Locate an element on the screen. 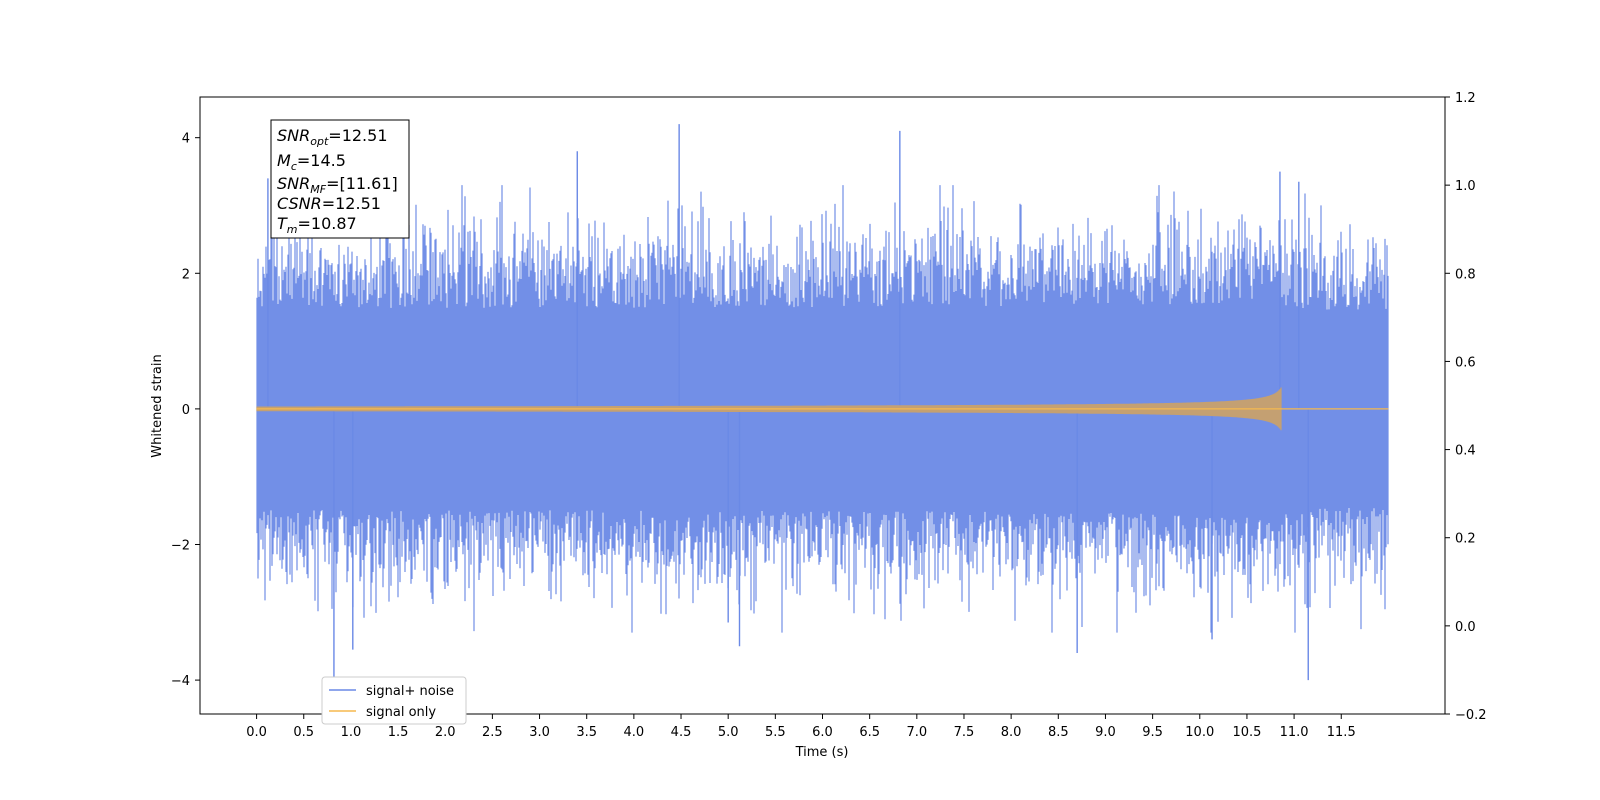 This screenshot has height=800, width=1600. annotation-frame is located at coordinates (340, 179).